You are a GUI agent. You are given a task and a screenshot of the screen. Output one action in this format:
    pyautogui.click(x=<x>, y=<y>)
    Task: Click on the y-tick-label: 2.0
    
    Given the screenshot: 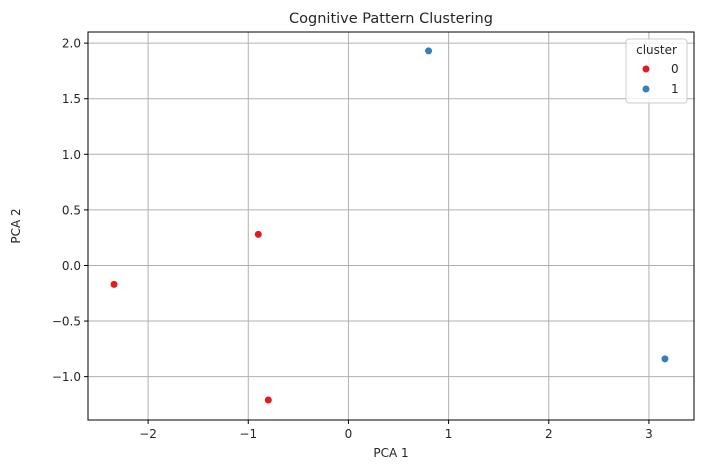 What is the action you would take?
    pyautogui.click(x=71, y=44)
    